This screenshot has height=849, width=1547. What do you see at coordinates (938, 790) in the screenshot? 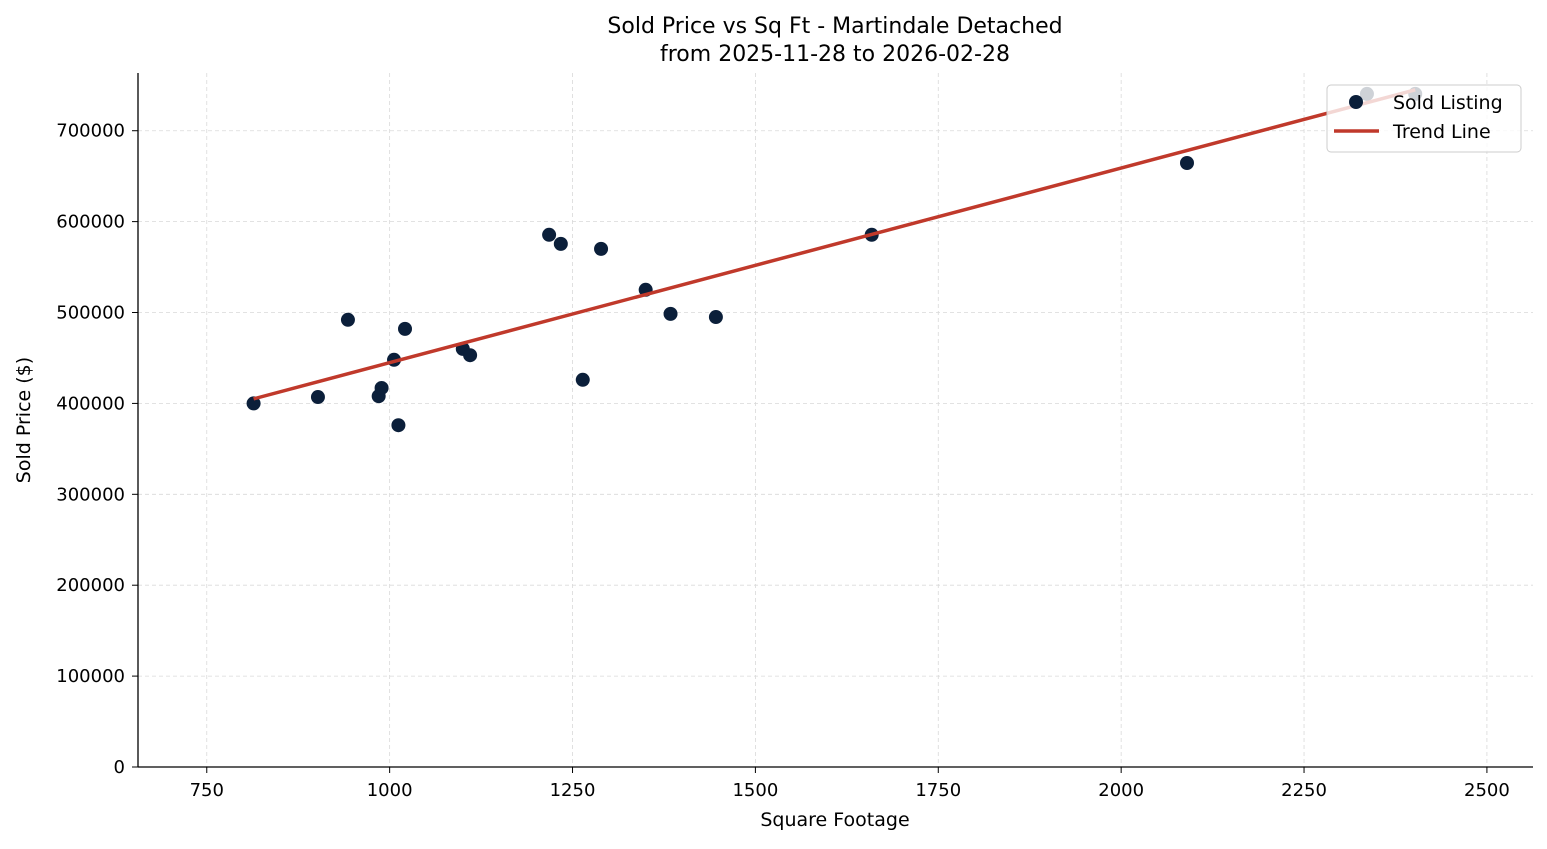
I see `x-tick-label: 1750` at bounding box center [938, 790].